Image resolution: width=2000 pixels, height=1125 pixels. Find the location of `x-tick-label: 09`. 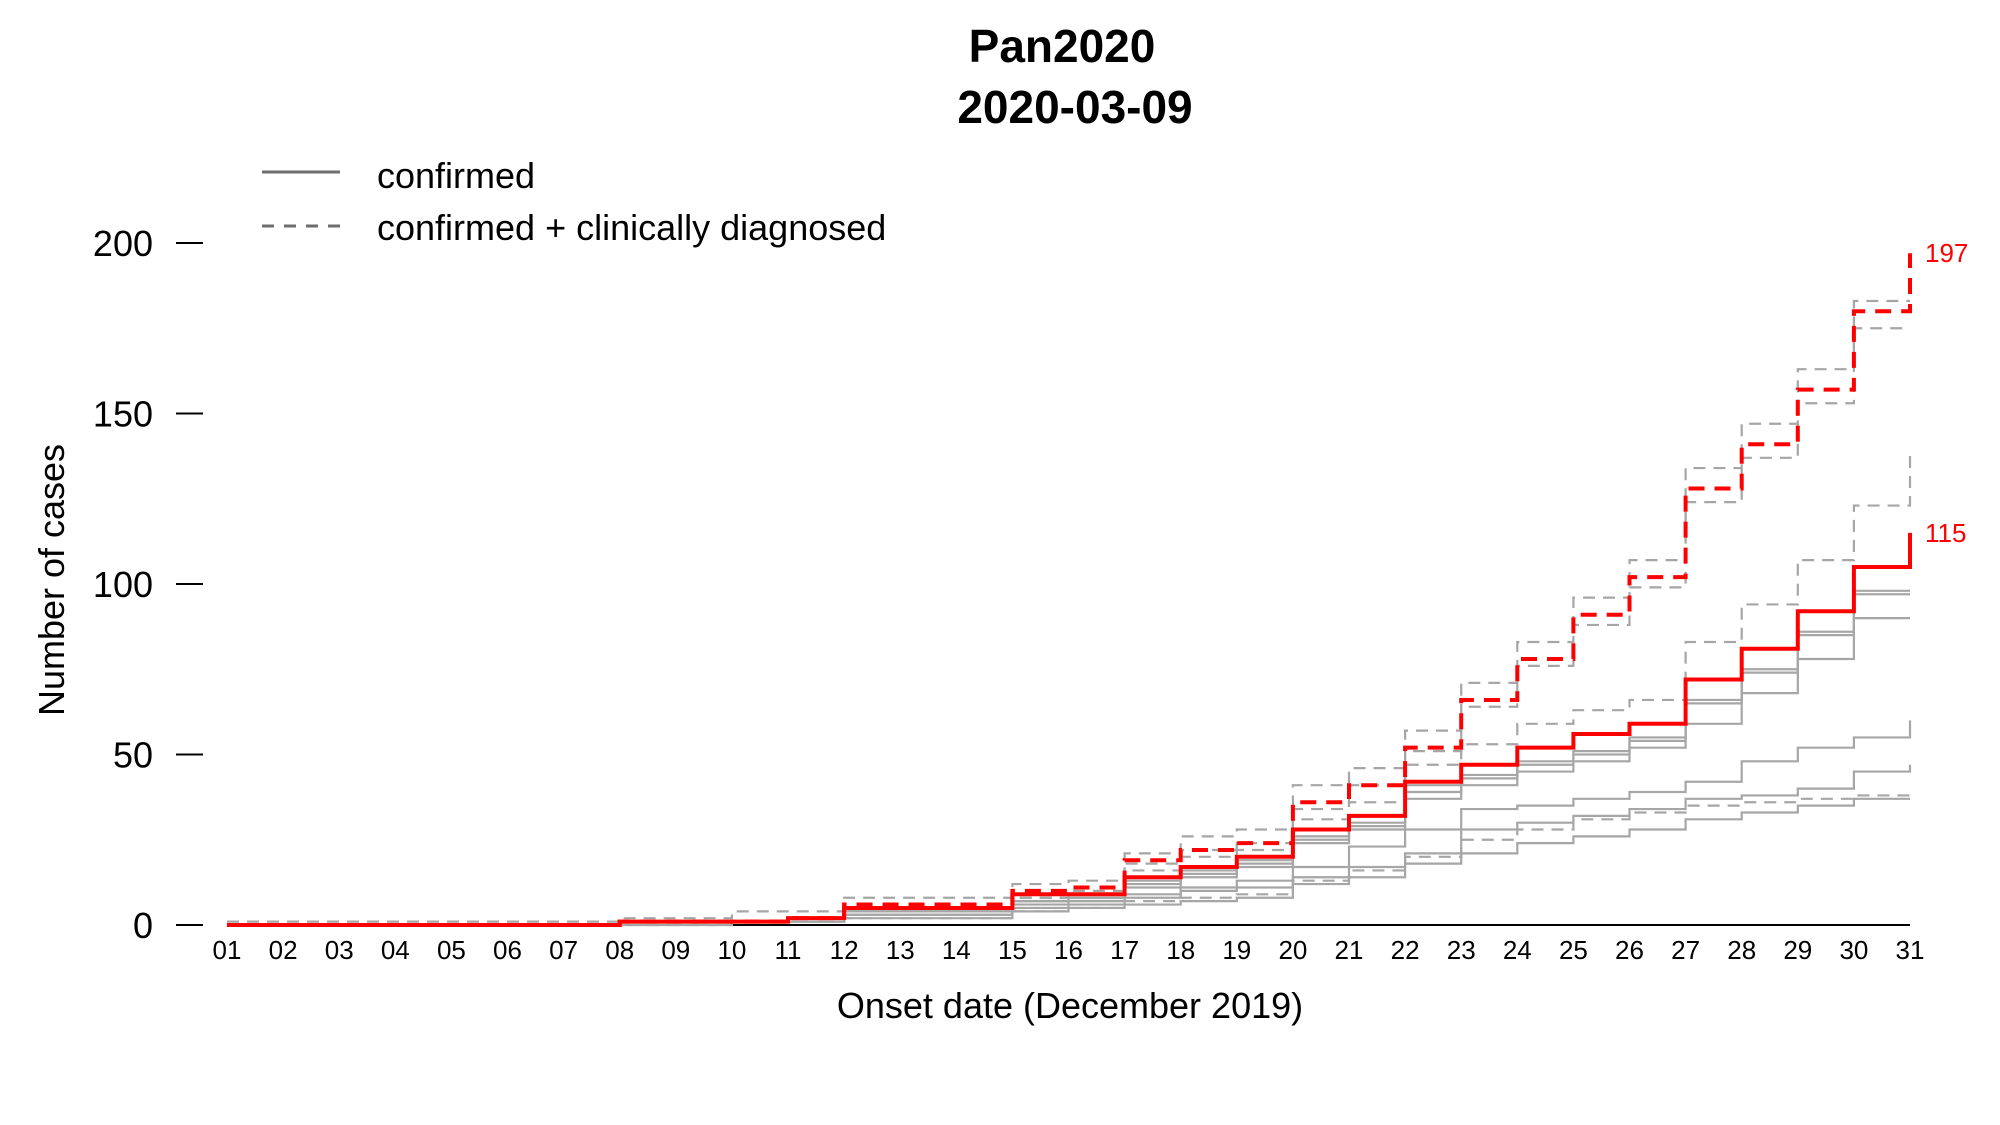

x-tick-label: 09 is located at coordinates (675, 950).